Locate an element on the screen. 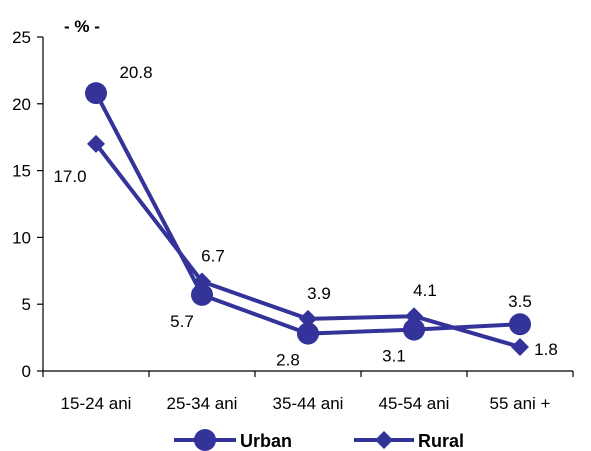 The image size is (591, 451). x-tick-label: 45-54 ani is located at coordinates (414, 403).